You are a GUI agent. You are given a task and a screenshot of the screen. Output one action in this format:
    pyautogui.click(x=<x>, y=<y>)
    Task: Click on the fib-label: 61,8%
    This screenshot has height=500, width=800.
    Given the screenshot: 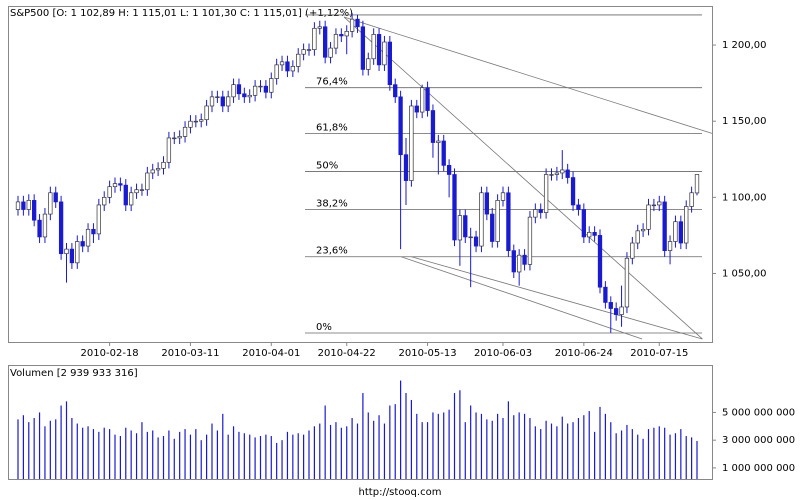 What is the action you would take?
    pyautogui.click(x=332, y=127)
    